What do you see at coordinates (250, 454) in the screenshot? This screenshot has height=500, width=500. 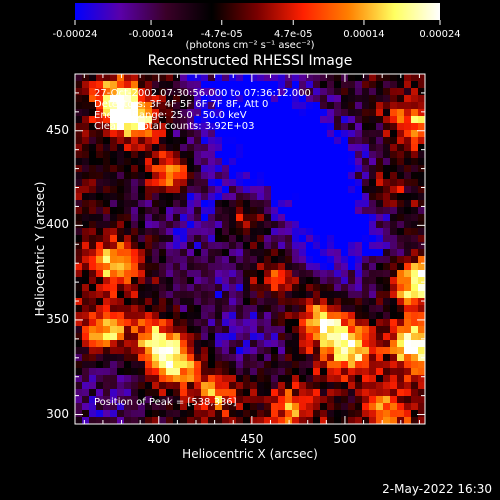 I see `x-axis-label: Heliocentric X (arcsec)` at bounding box center [250, 454].